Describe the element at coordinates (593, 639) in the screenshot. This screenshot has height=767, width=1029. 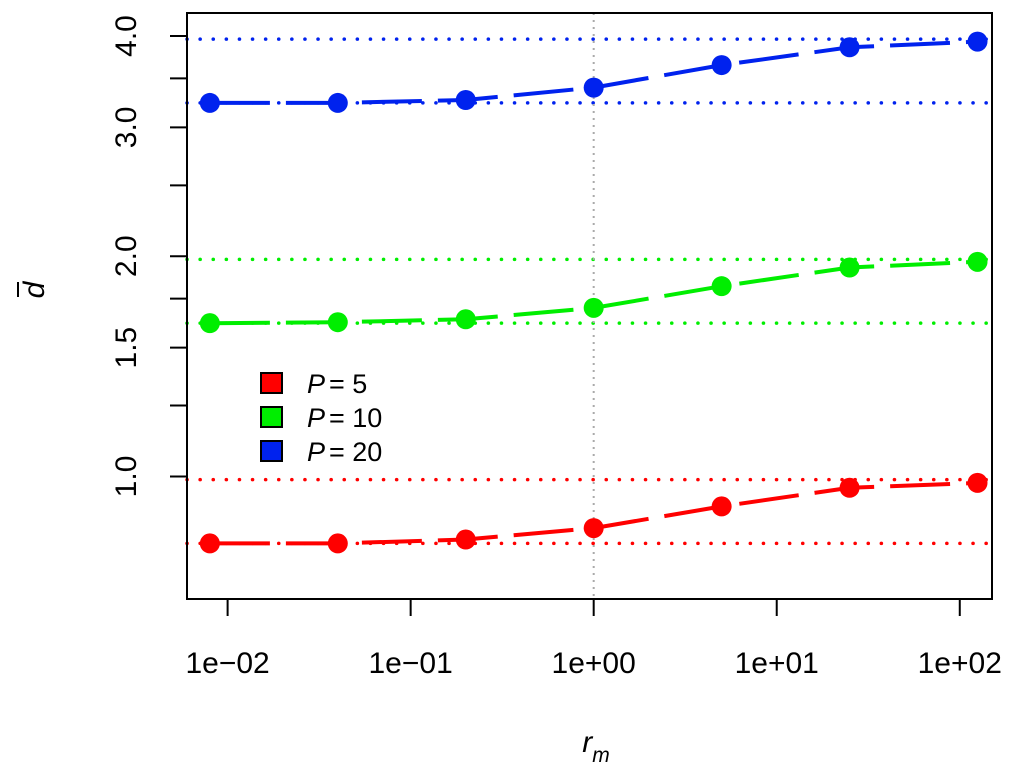
I see `x-axis: 1e−02 1e−01 1e+00 1e+01 1e+02` at that location.